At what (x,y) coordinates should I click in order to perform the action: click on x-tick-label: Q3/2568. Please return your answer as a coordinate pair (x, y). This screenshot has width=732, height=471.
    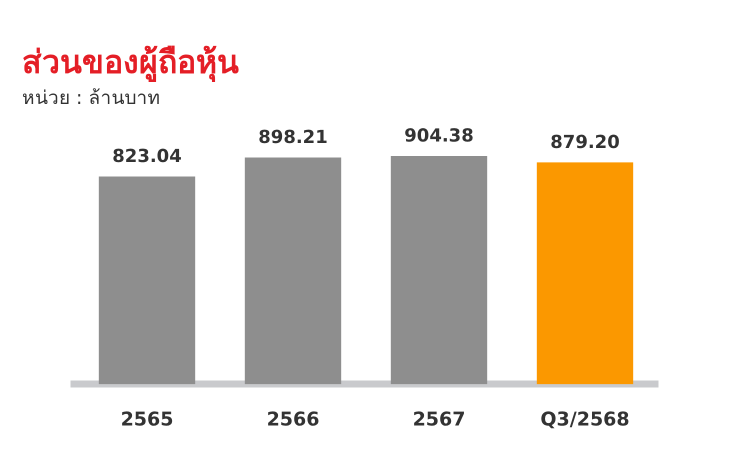
    Looking at the image, I should click on (585, 419).